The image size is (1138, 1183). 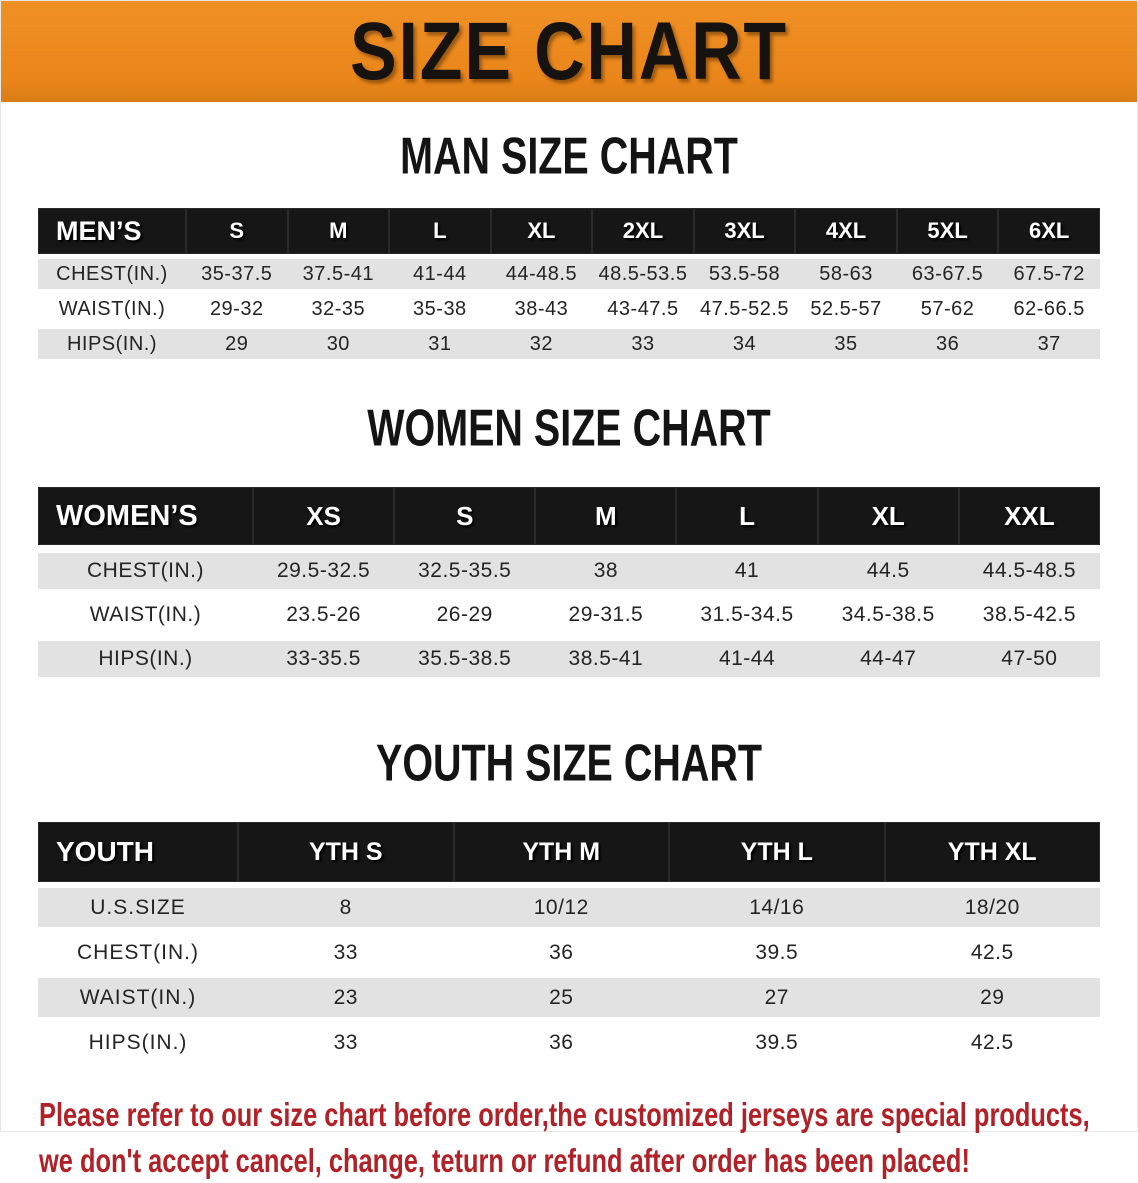 I want to click on table-header-row: YOUTH YTH S YTH M YTH L YTH XL, so click(x=569, y=852).